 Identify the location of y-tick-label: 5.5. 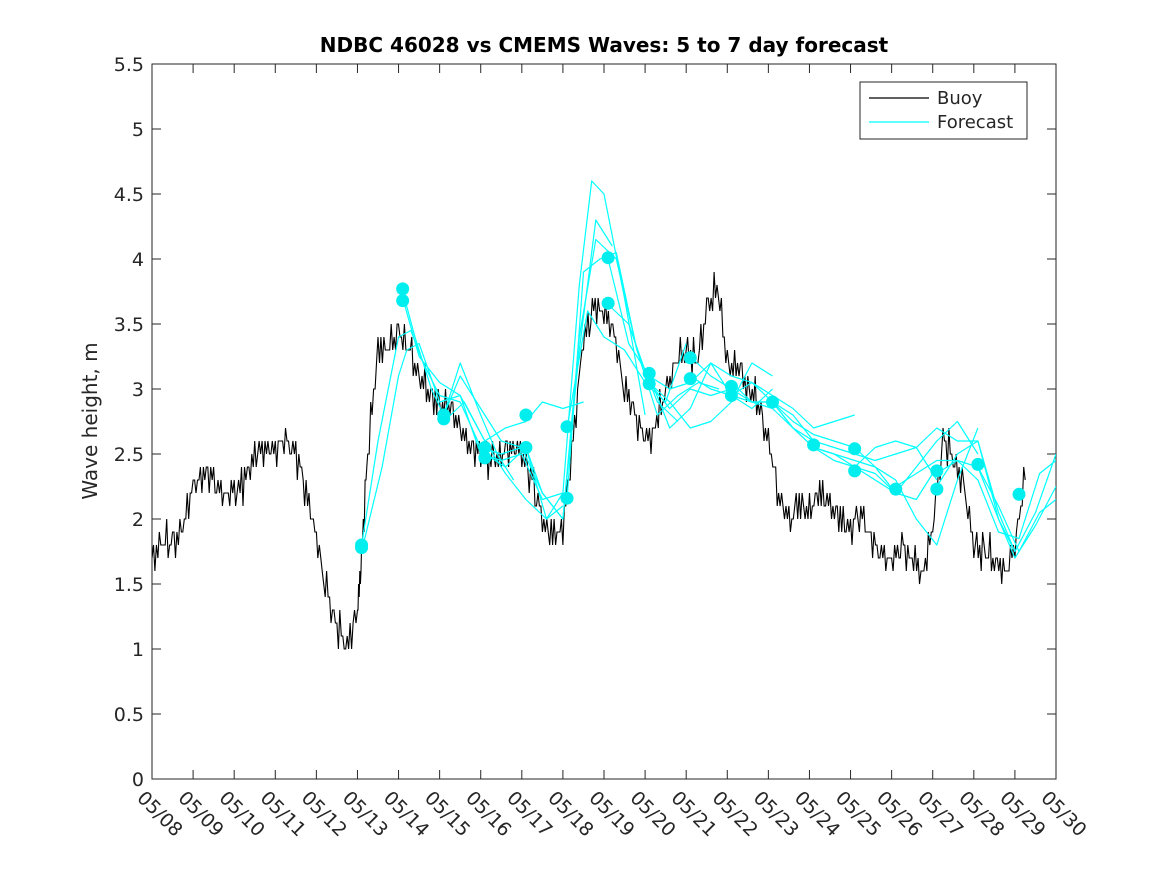
(129, 65).